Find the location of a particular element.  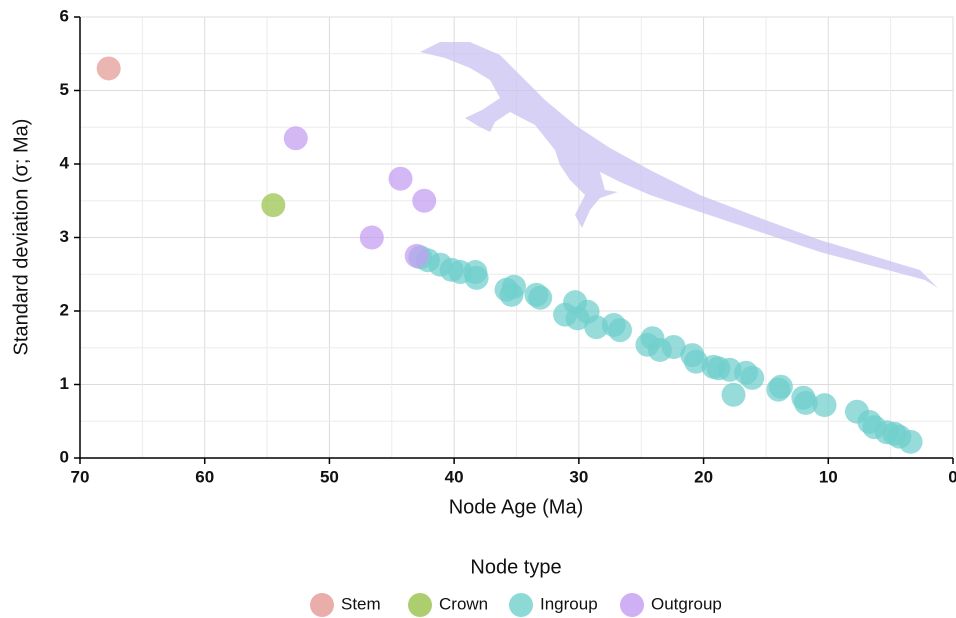

x-tick-label: 70 is located at coordinates (80, 476).